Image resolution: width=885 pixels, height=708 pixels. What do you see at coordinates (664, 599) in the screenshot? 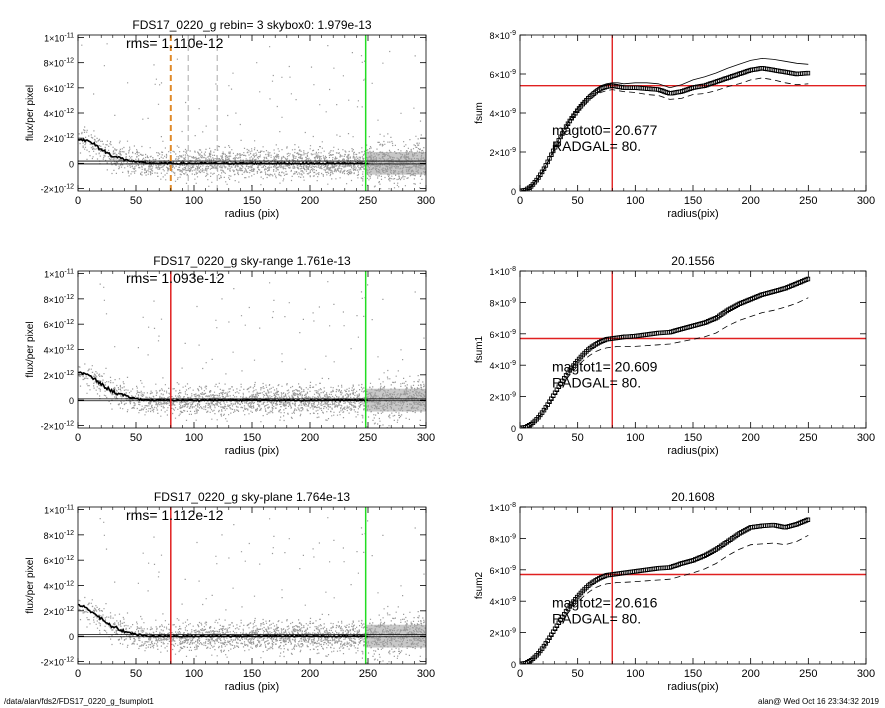
I see `fsum-envelope-line` at bounding box center [664, 599].